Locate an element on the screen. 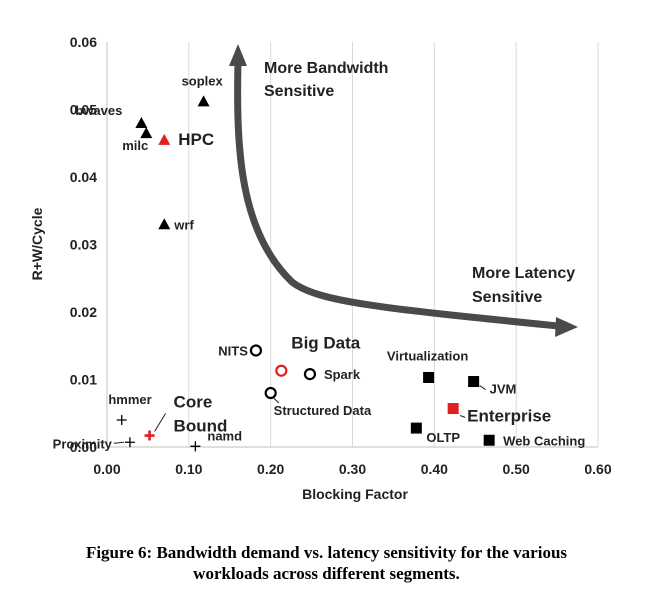 The image size is (653, 611). point-nits is located at coordinates (256, 350).